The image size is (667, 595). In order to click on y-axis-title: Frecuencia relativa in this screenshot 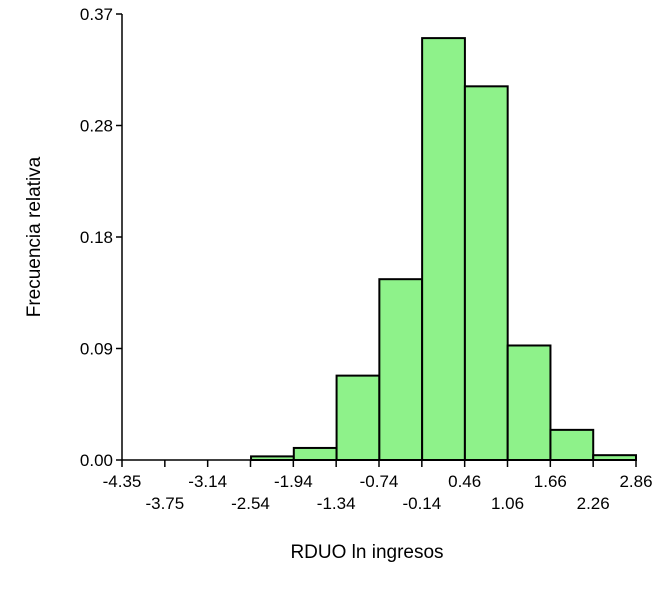, I will do `click(34, 236)`.